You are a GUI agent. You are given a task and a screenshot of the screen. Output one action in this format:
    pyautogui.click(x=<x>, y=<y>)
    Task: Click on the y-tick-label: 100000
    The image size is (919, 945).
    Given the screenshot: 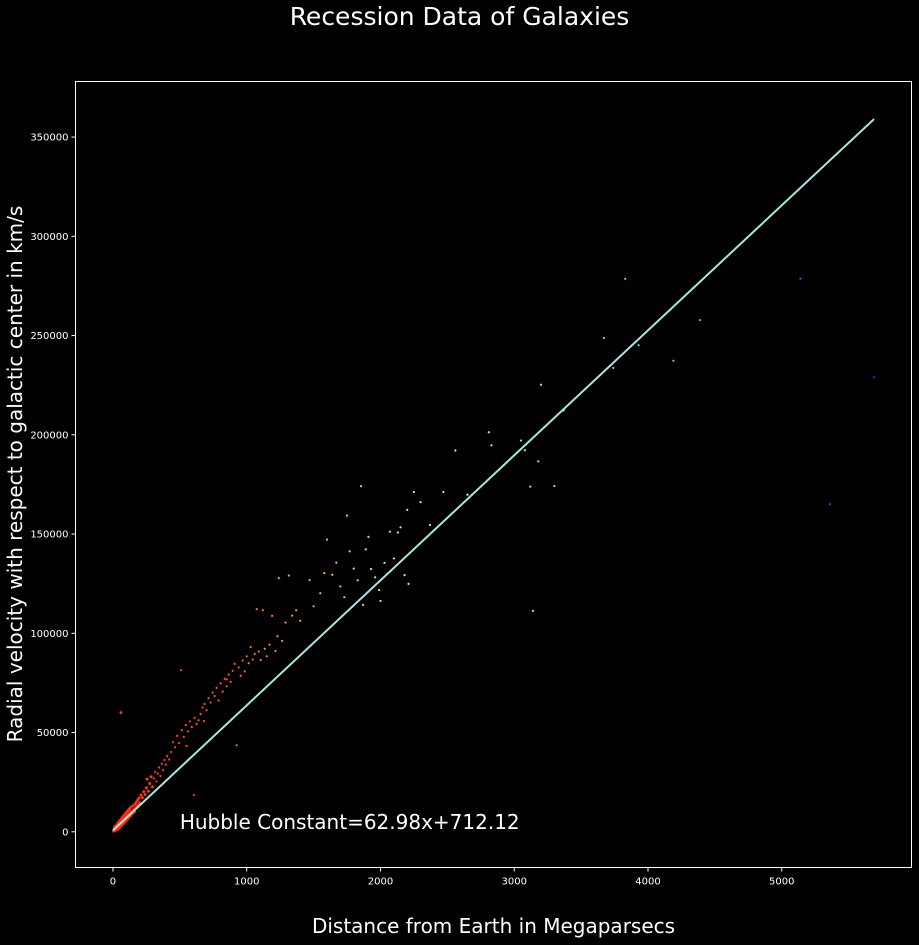 What is the action you would take?
    pyautogui.click(x=49, y=634)
    